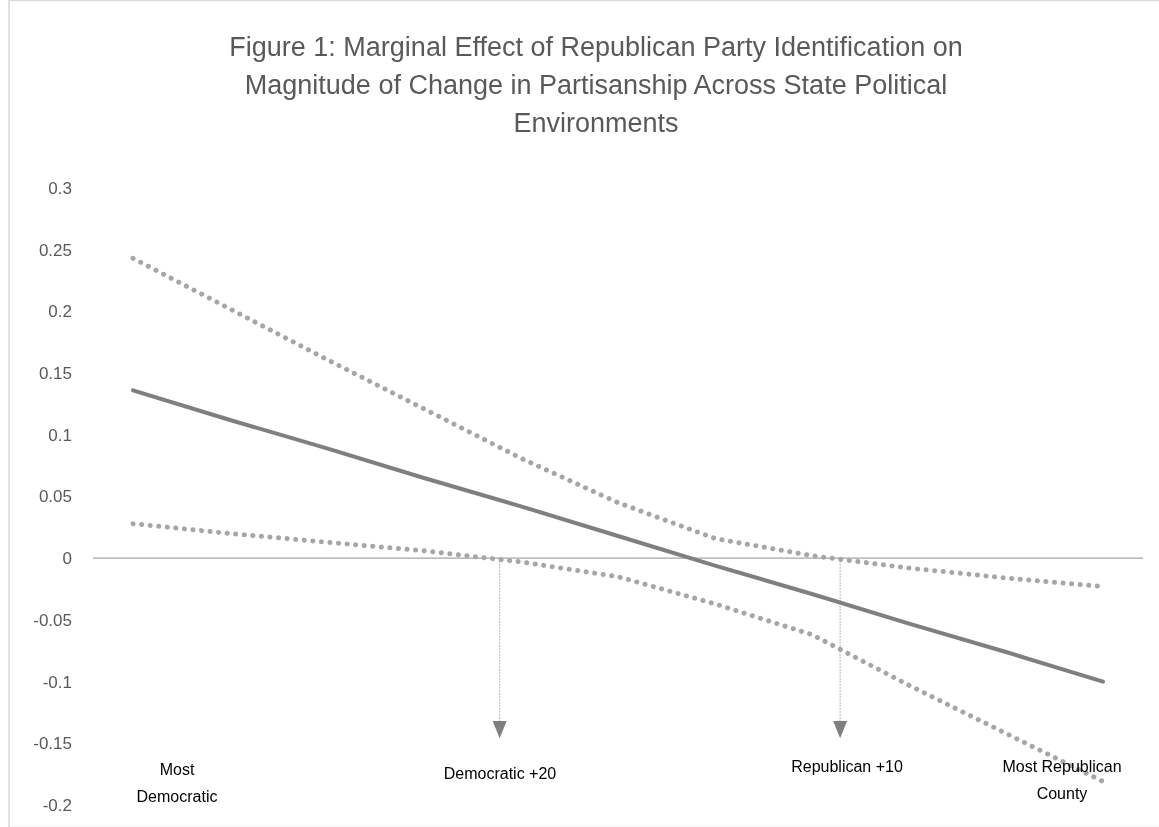  What do you see at coordinates (67, 559) in the screenshot?
I see `y-tick-label: 0` at bounding box center [67, 559].